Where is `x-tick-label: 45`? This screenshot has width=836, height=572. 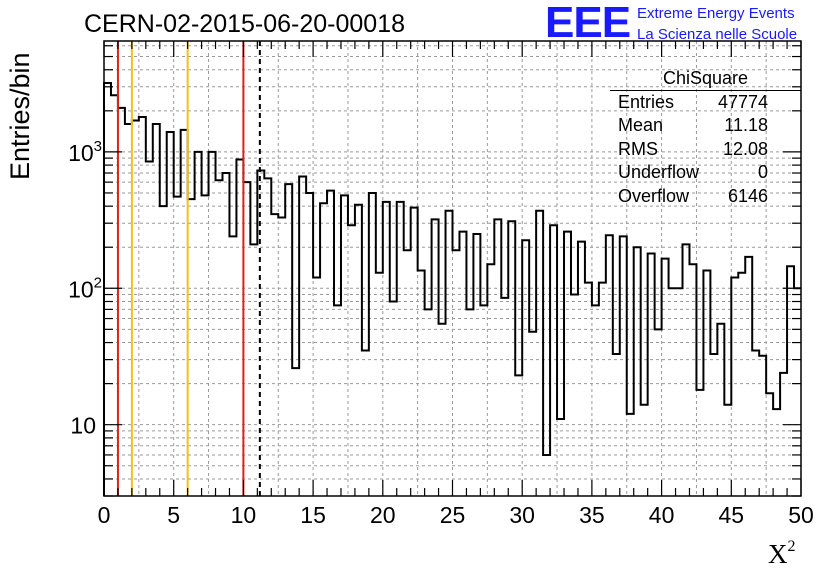 x-tick-label: 45 is located at coordinates (732, 515).